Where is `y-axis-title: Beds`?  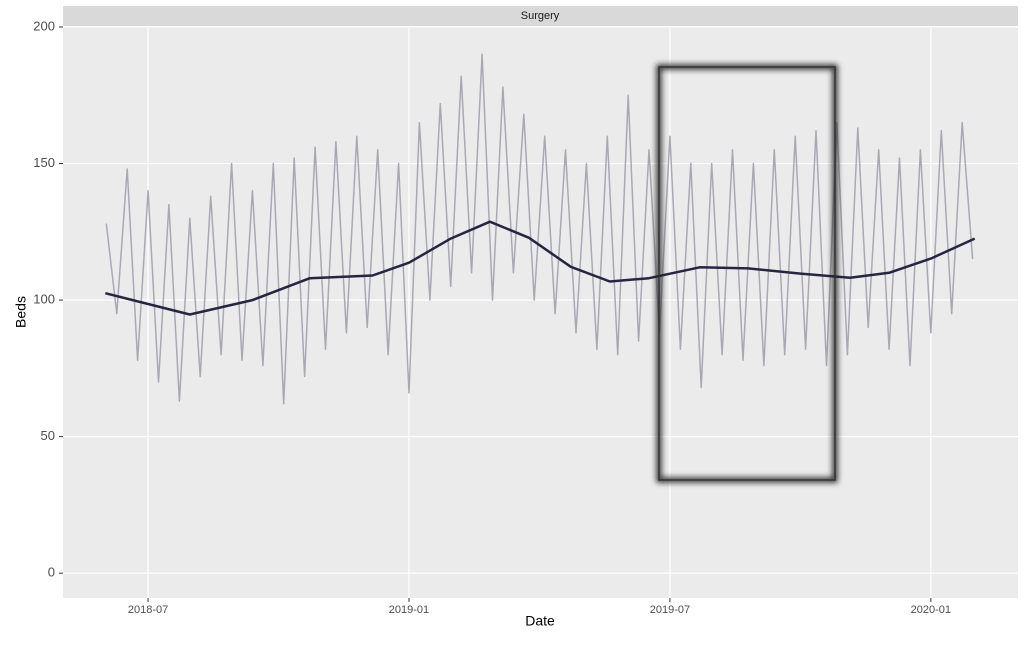 y-axis-title: Beds is located at coordinates (21, 312).